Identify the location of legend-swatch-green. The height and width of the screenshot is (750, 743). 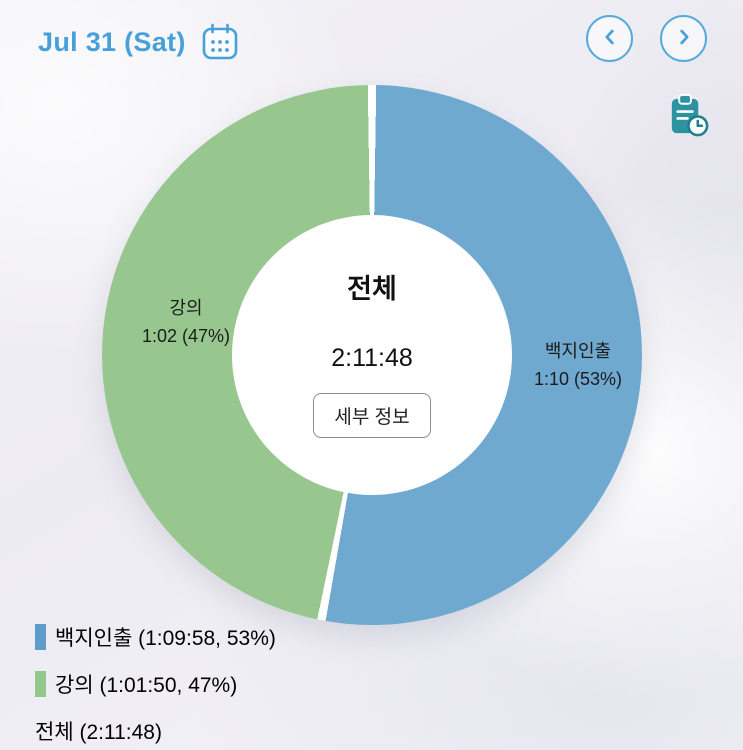
(40, 684).